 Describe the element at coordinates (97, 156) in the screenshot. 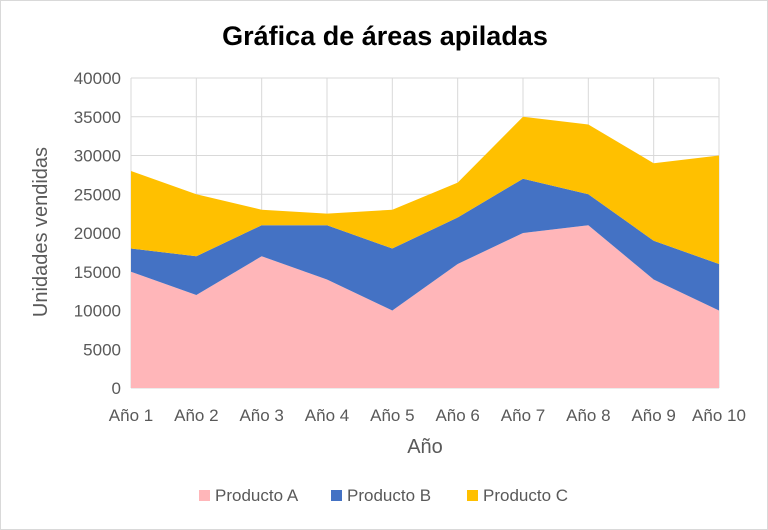

I see `y-tick-label: 30000` at that location.